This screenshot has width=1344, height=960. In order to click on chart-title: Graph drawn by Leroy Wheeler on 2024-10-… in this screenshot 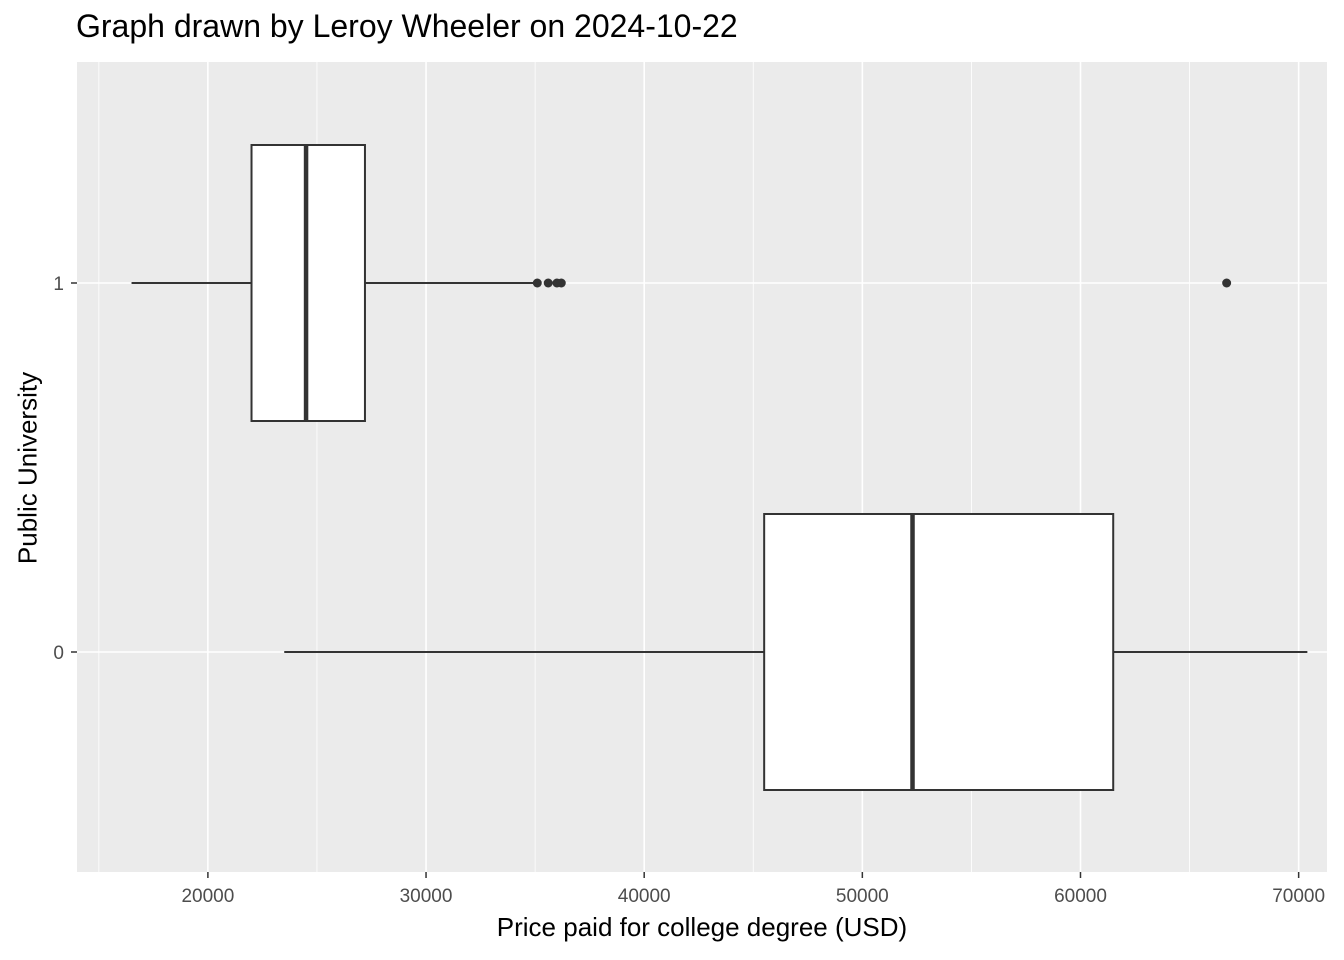, I will do `click(407, 26)`.